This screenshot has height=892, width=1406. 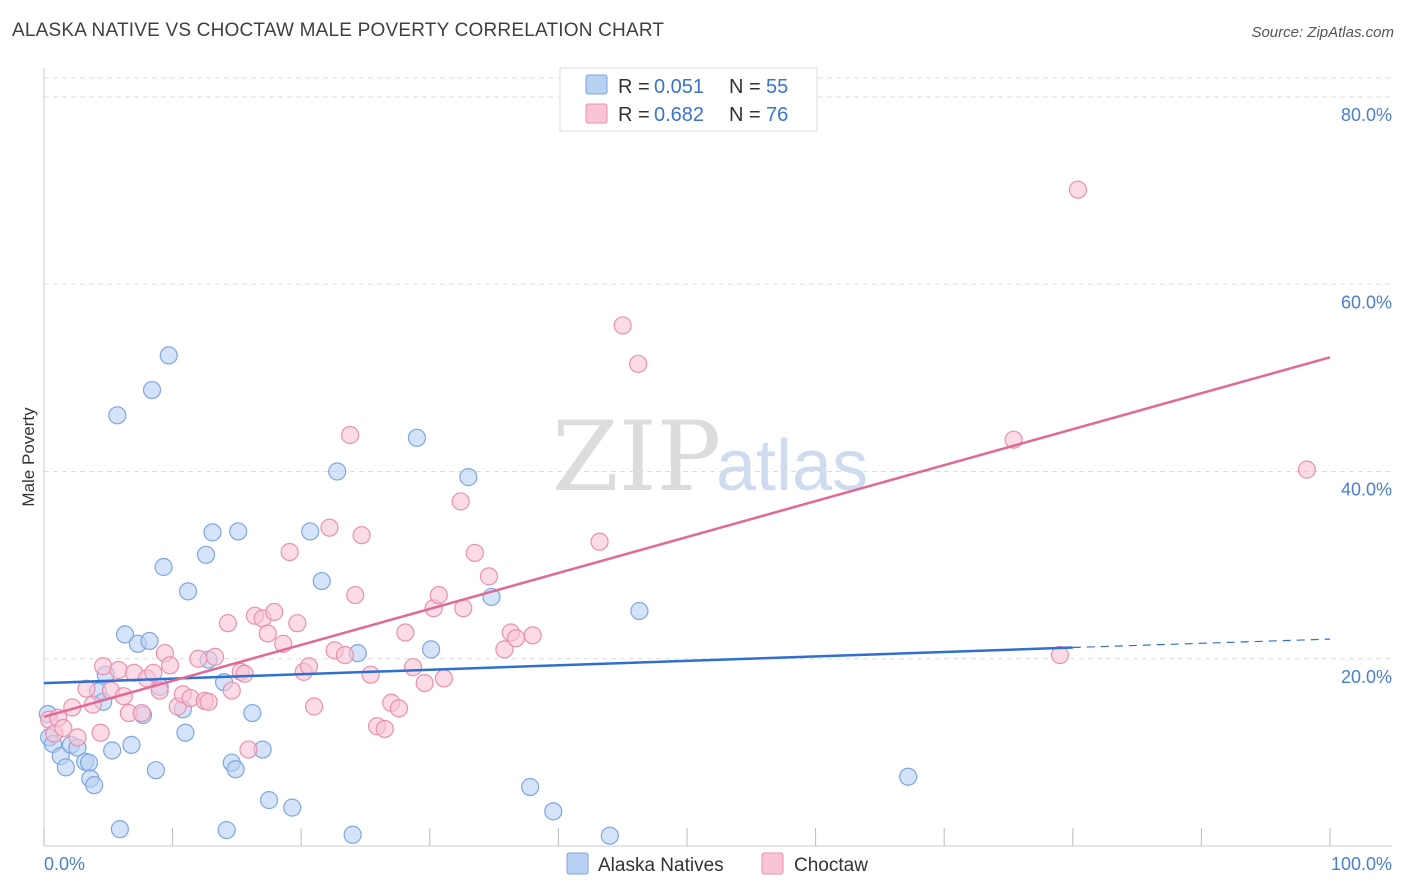 What do you see at coordinates (687, 837) in the screenshot?
I see `x-tick-marks` at bounding box center [687, 837].